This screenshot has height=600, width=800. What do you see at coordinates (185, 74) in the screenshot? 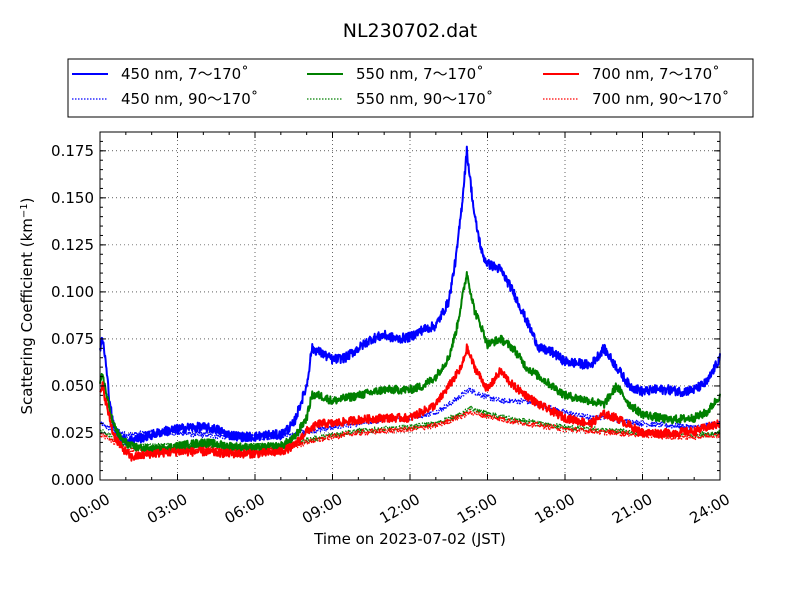
I see `legend-label-0: 450 nm, 7～170˚` at bounding box center [185, 74].